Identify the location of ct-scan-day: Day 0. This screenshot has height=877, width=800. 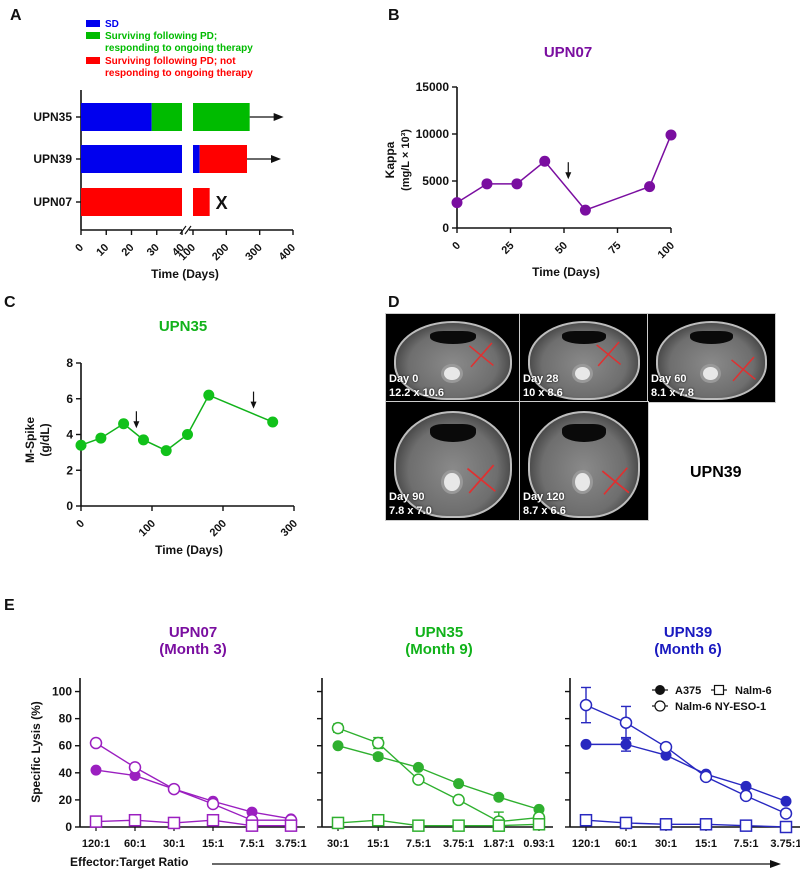
(404, 379).